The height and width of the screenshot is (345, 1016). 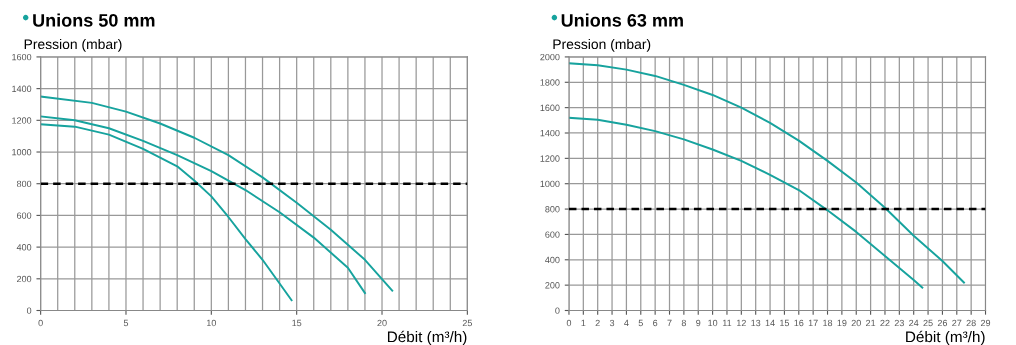 What do you see at coordinates (622, 20) in the screenshot?
I see `chart-title: Unions 63 mm` at bounding box center [622, 20].